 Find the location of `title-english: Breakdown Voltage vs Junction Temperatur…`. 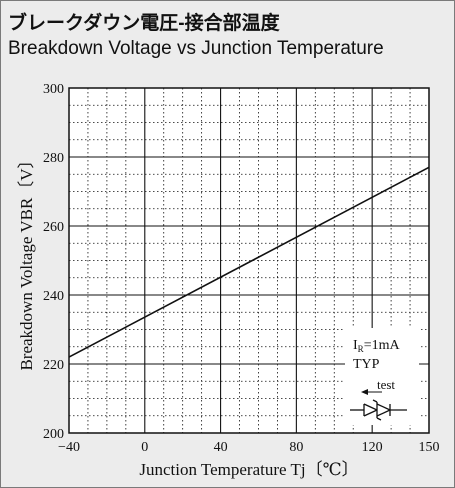

title-english: Breakdown Voltage vs Junction Temperatur… is located at coordinates (196, 48).